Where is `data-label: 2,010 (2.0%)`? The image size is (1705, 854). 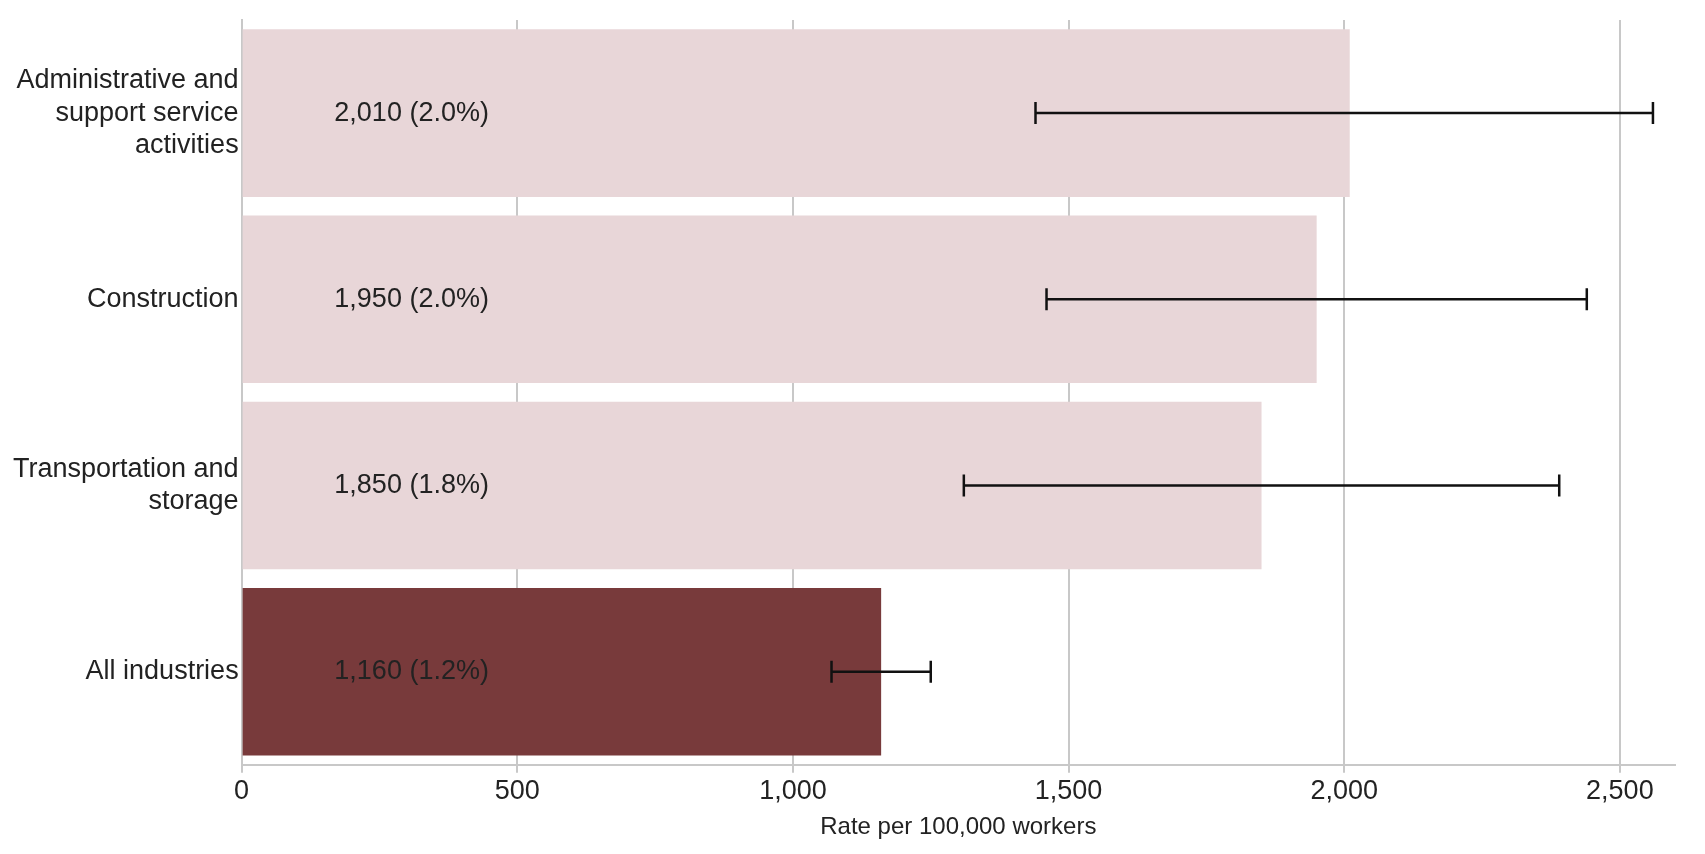 data-label: 2,010 (2.0%) is located at coordinates (411, 111).